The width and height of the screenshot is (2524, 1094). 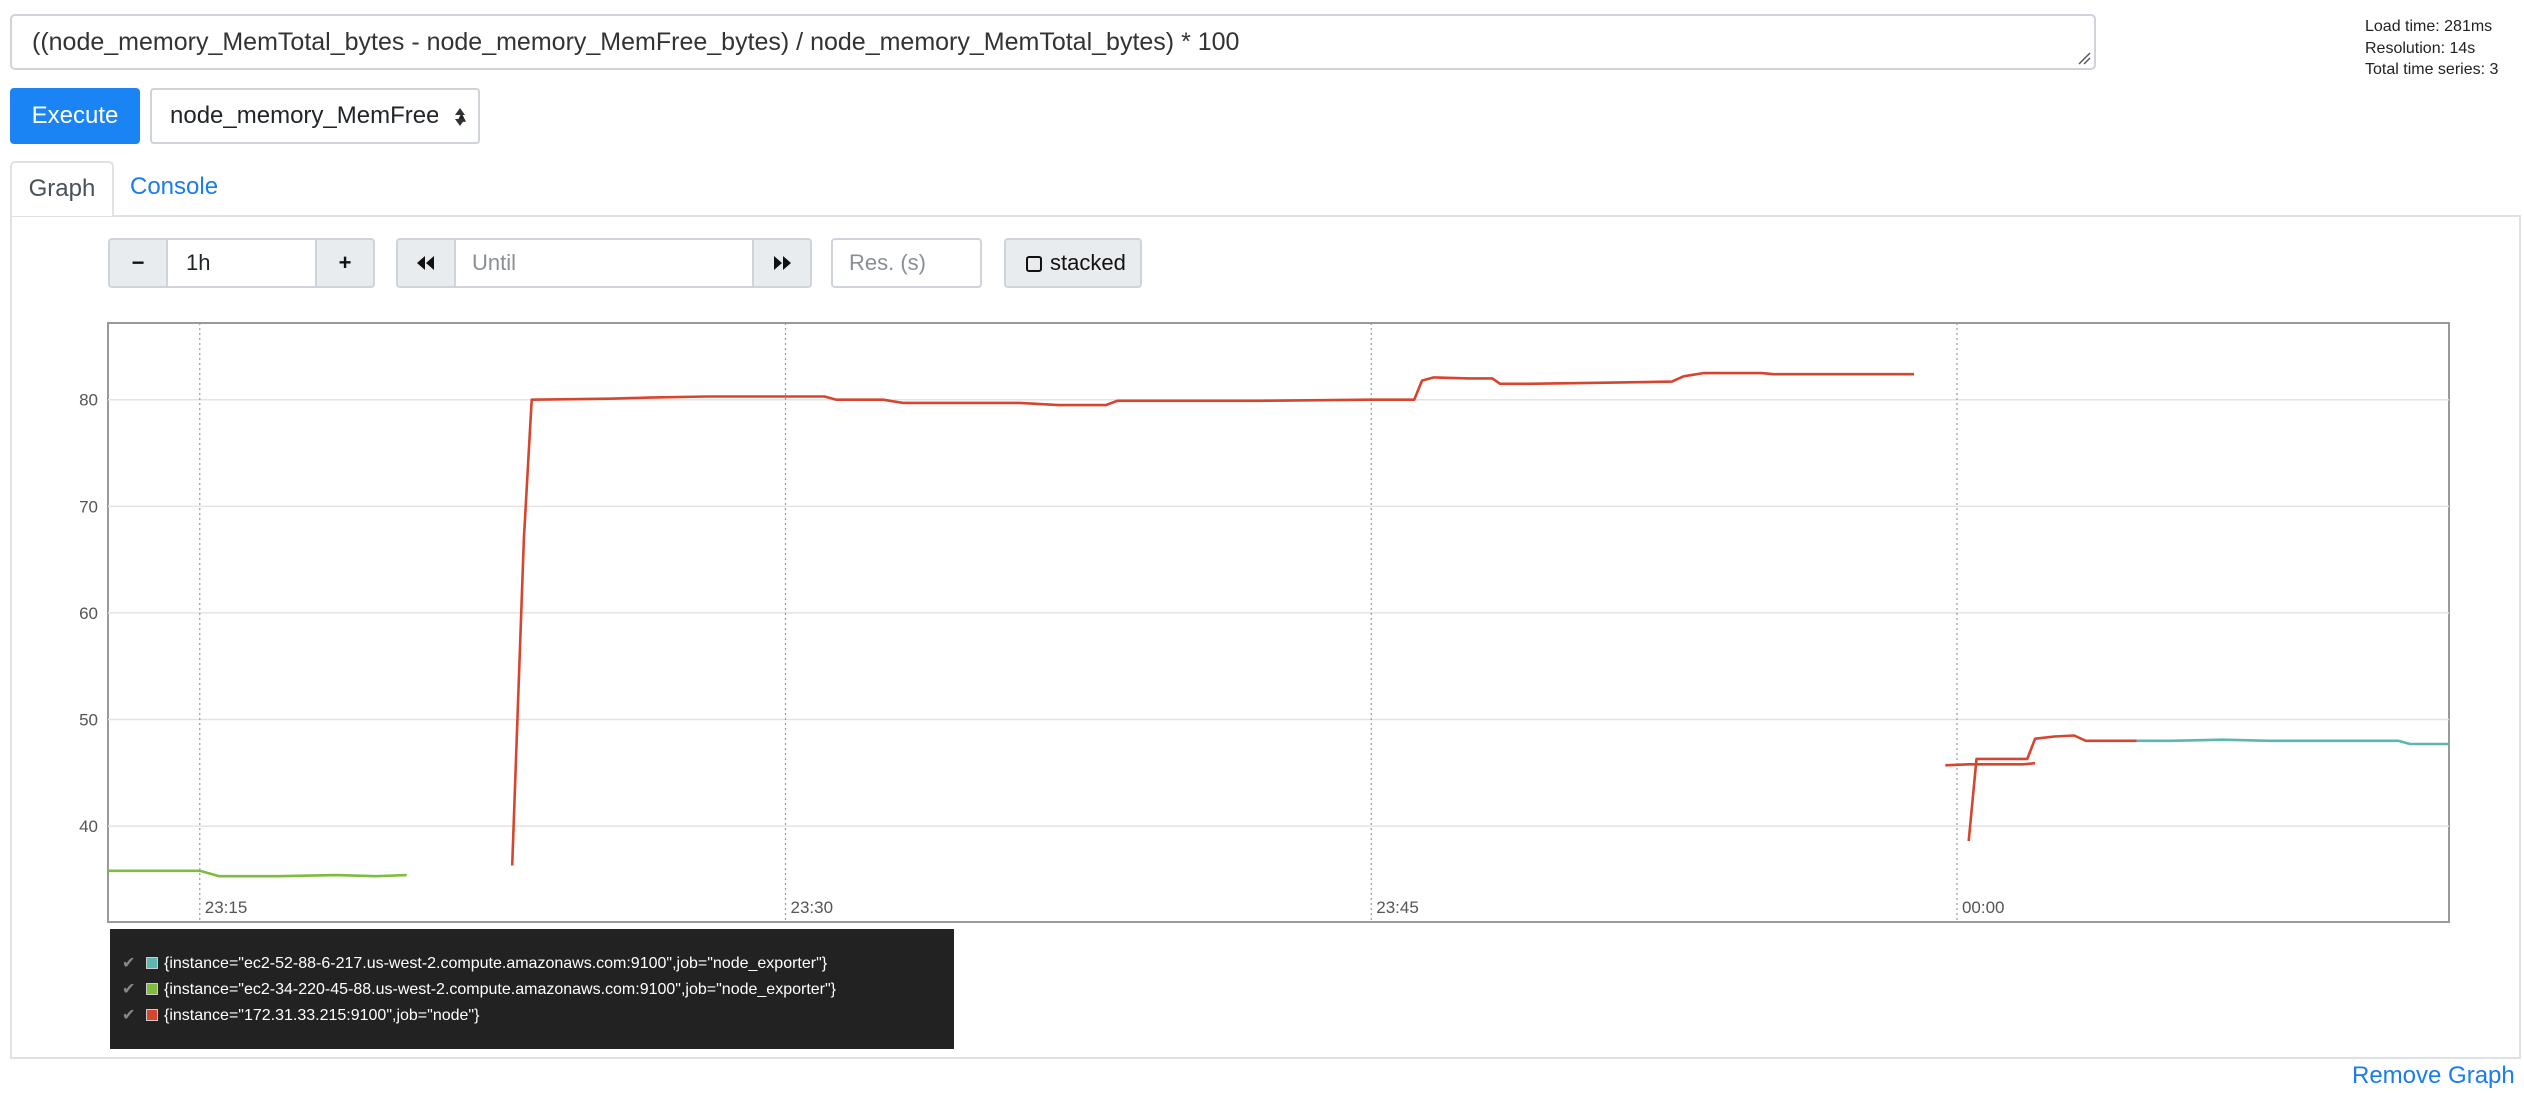 What do you see at coordinates (2084, 58) in the screenshot?
I see `resize-grip-icon` at bounding box center [2084, 58].